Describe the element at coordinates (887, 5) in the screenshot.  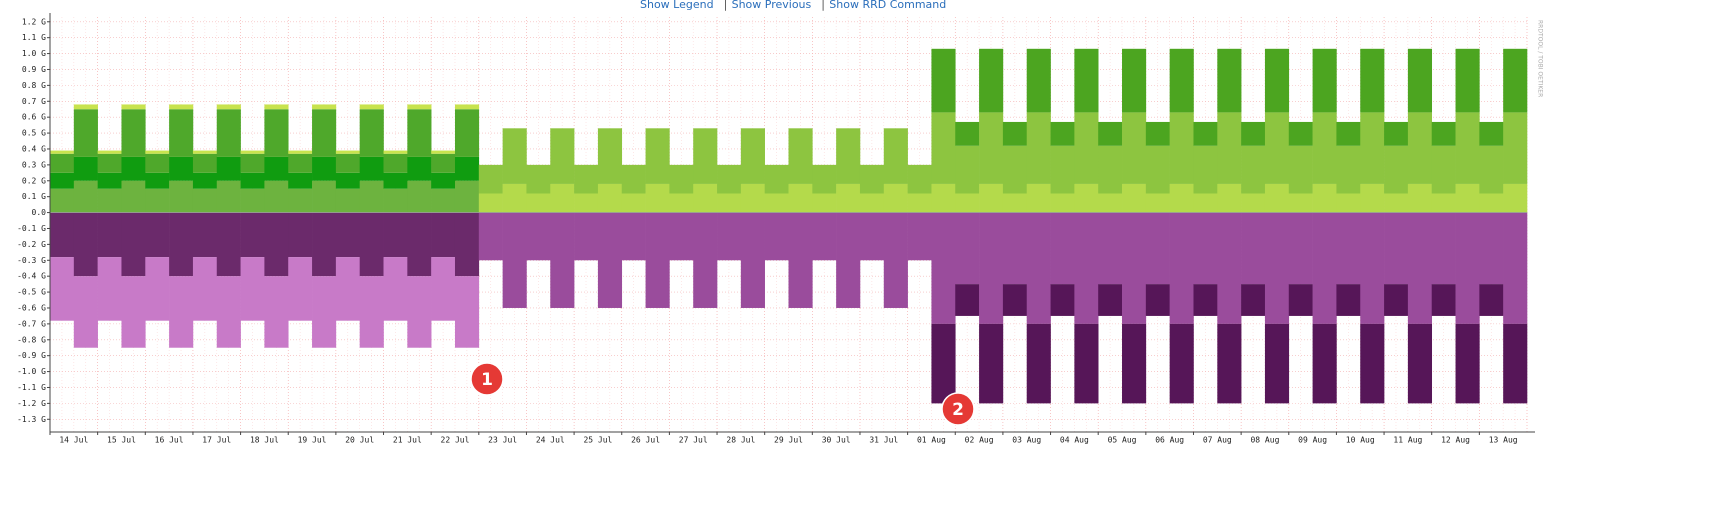
I see `link: Show RRD Command` at that location.